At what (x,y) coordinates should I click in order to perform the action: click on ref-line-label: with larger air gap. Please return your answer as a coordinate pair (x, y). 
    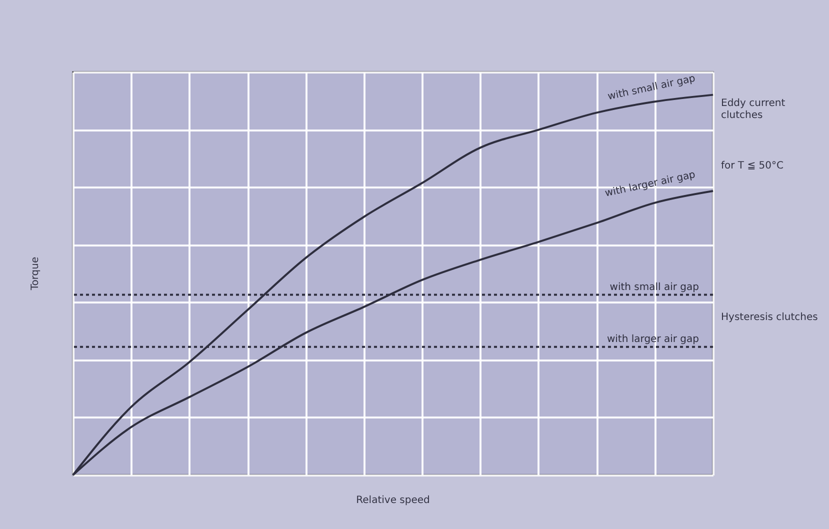
    Looking at the image, I should click on (652, 339).